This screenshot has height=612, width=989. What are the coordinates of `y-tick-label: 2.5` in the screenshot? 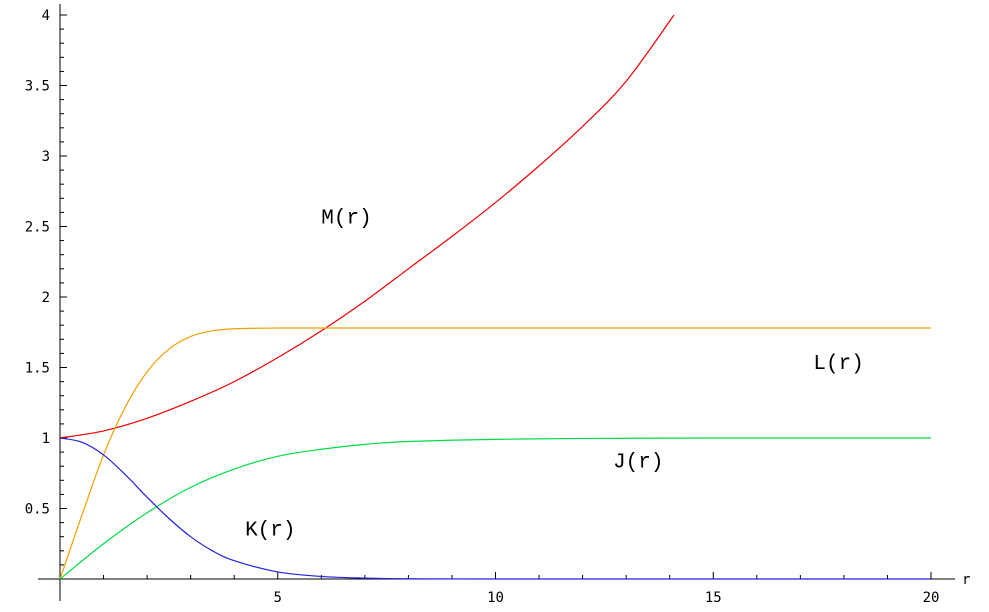 It's located at (37, 228).